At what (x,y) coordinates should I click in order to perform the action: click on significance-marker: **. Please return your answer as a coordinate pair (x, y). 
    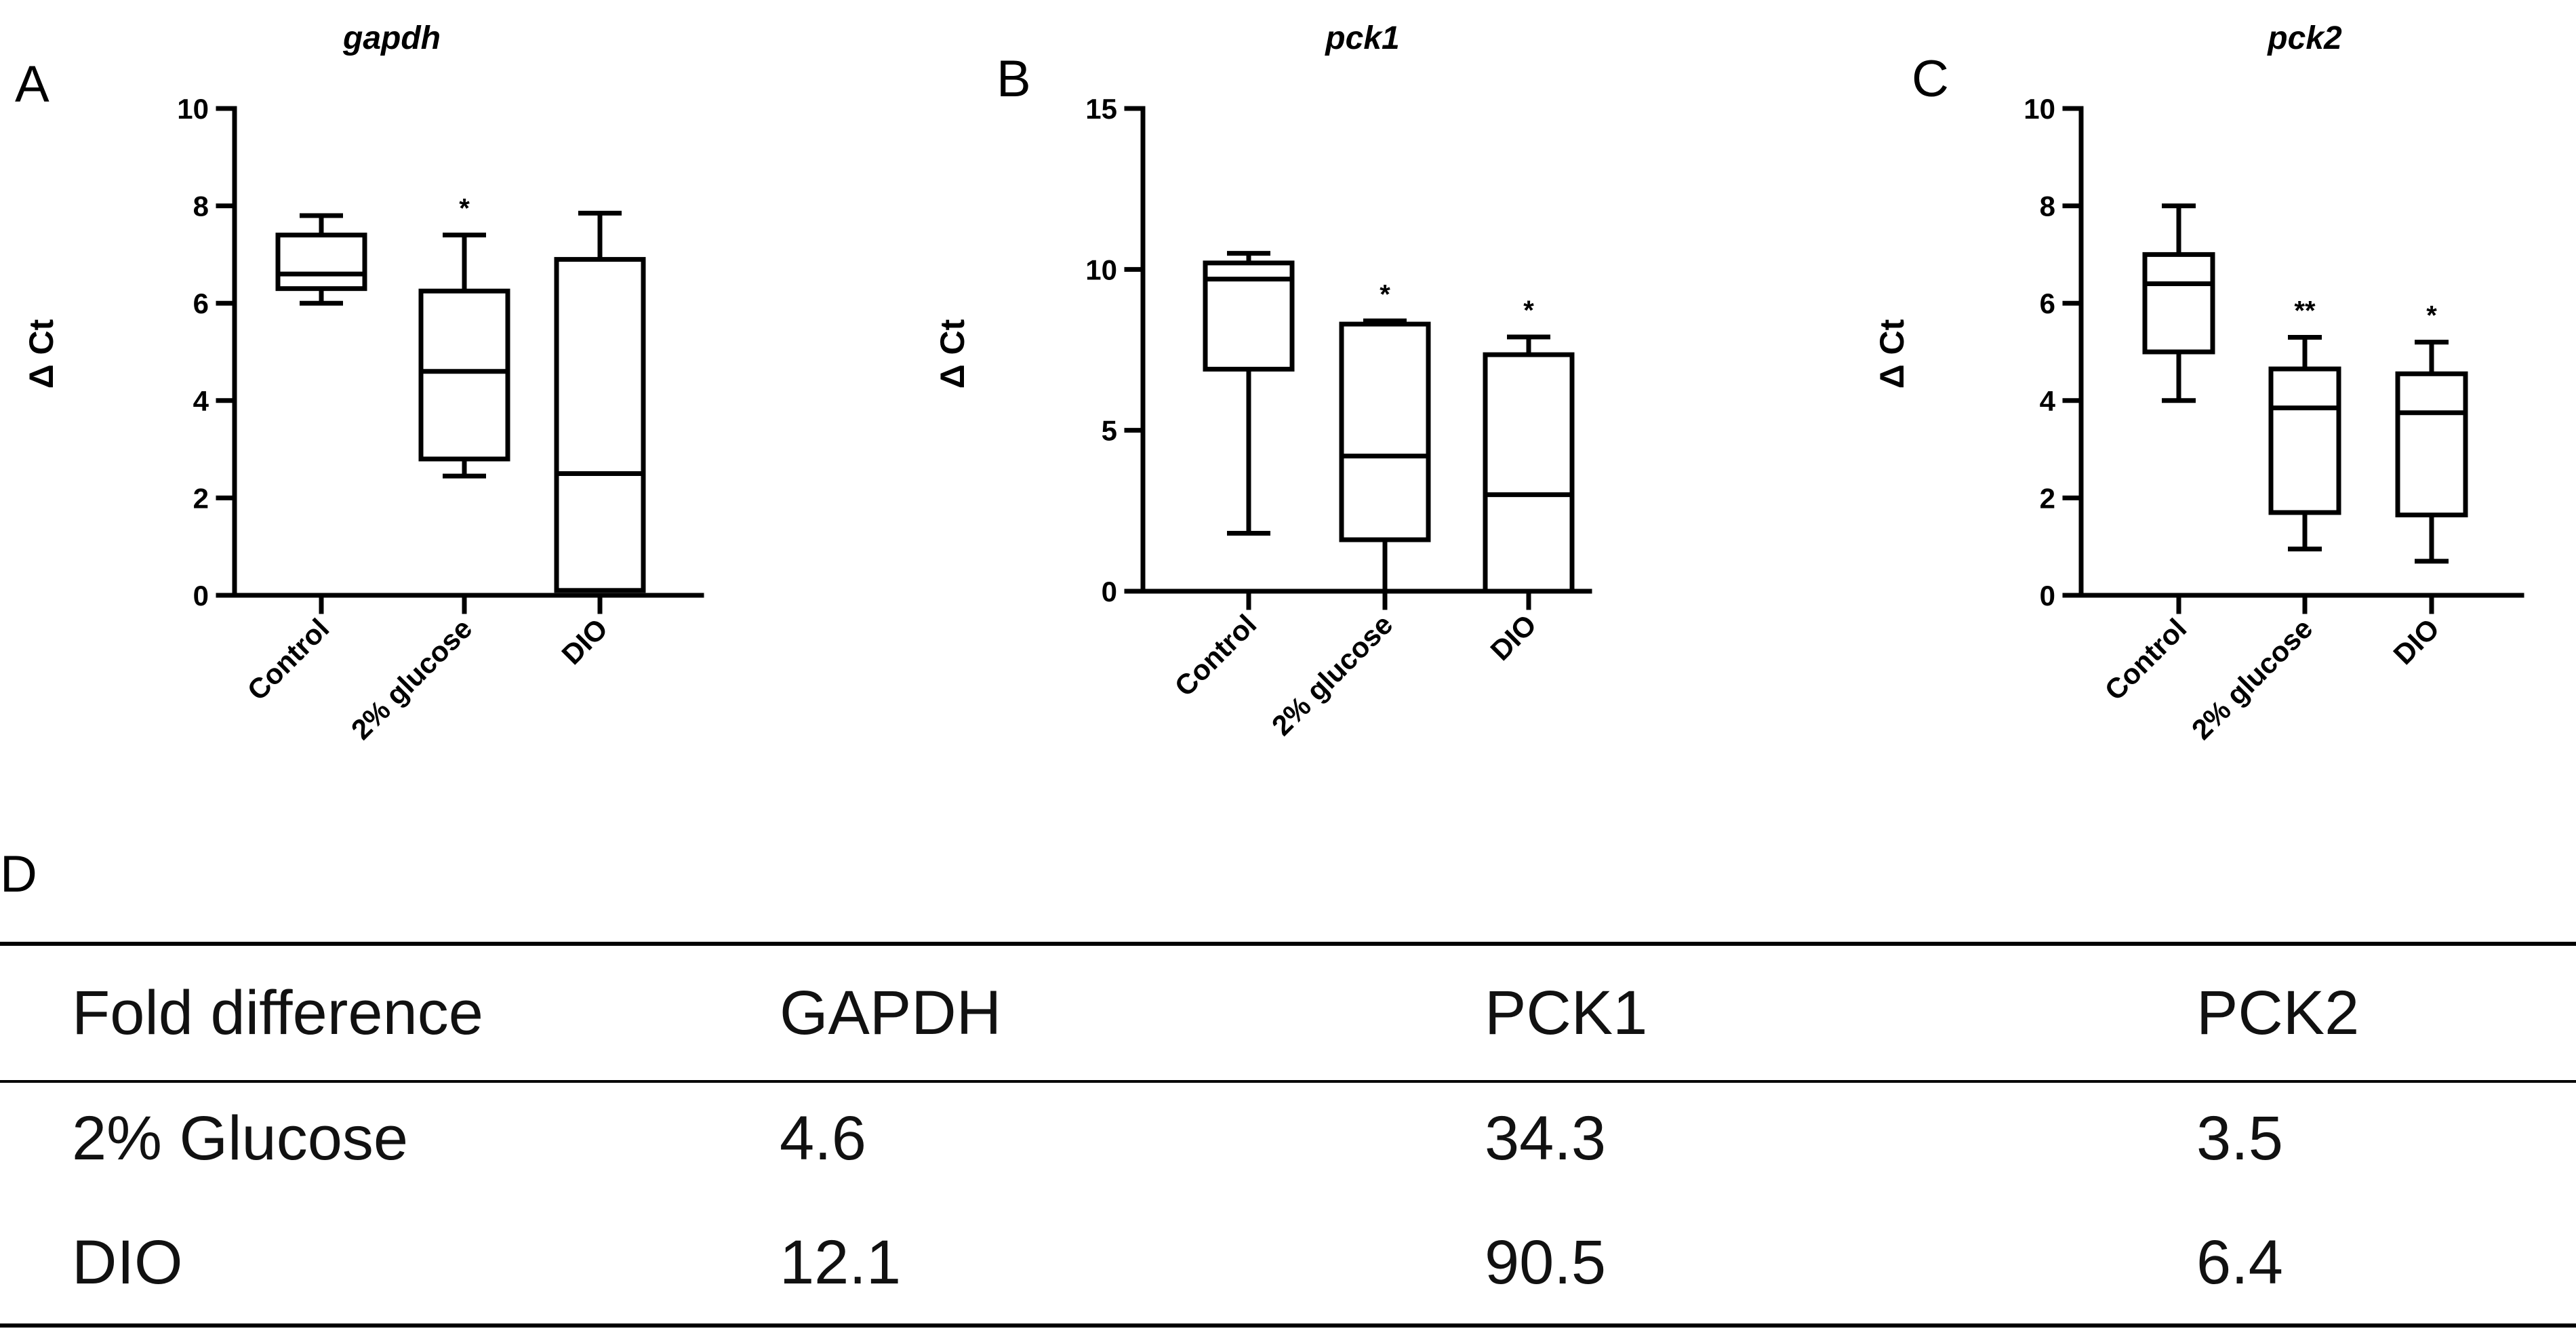
    Looking at the image, I should click on (2305, 311).